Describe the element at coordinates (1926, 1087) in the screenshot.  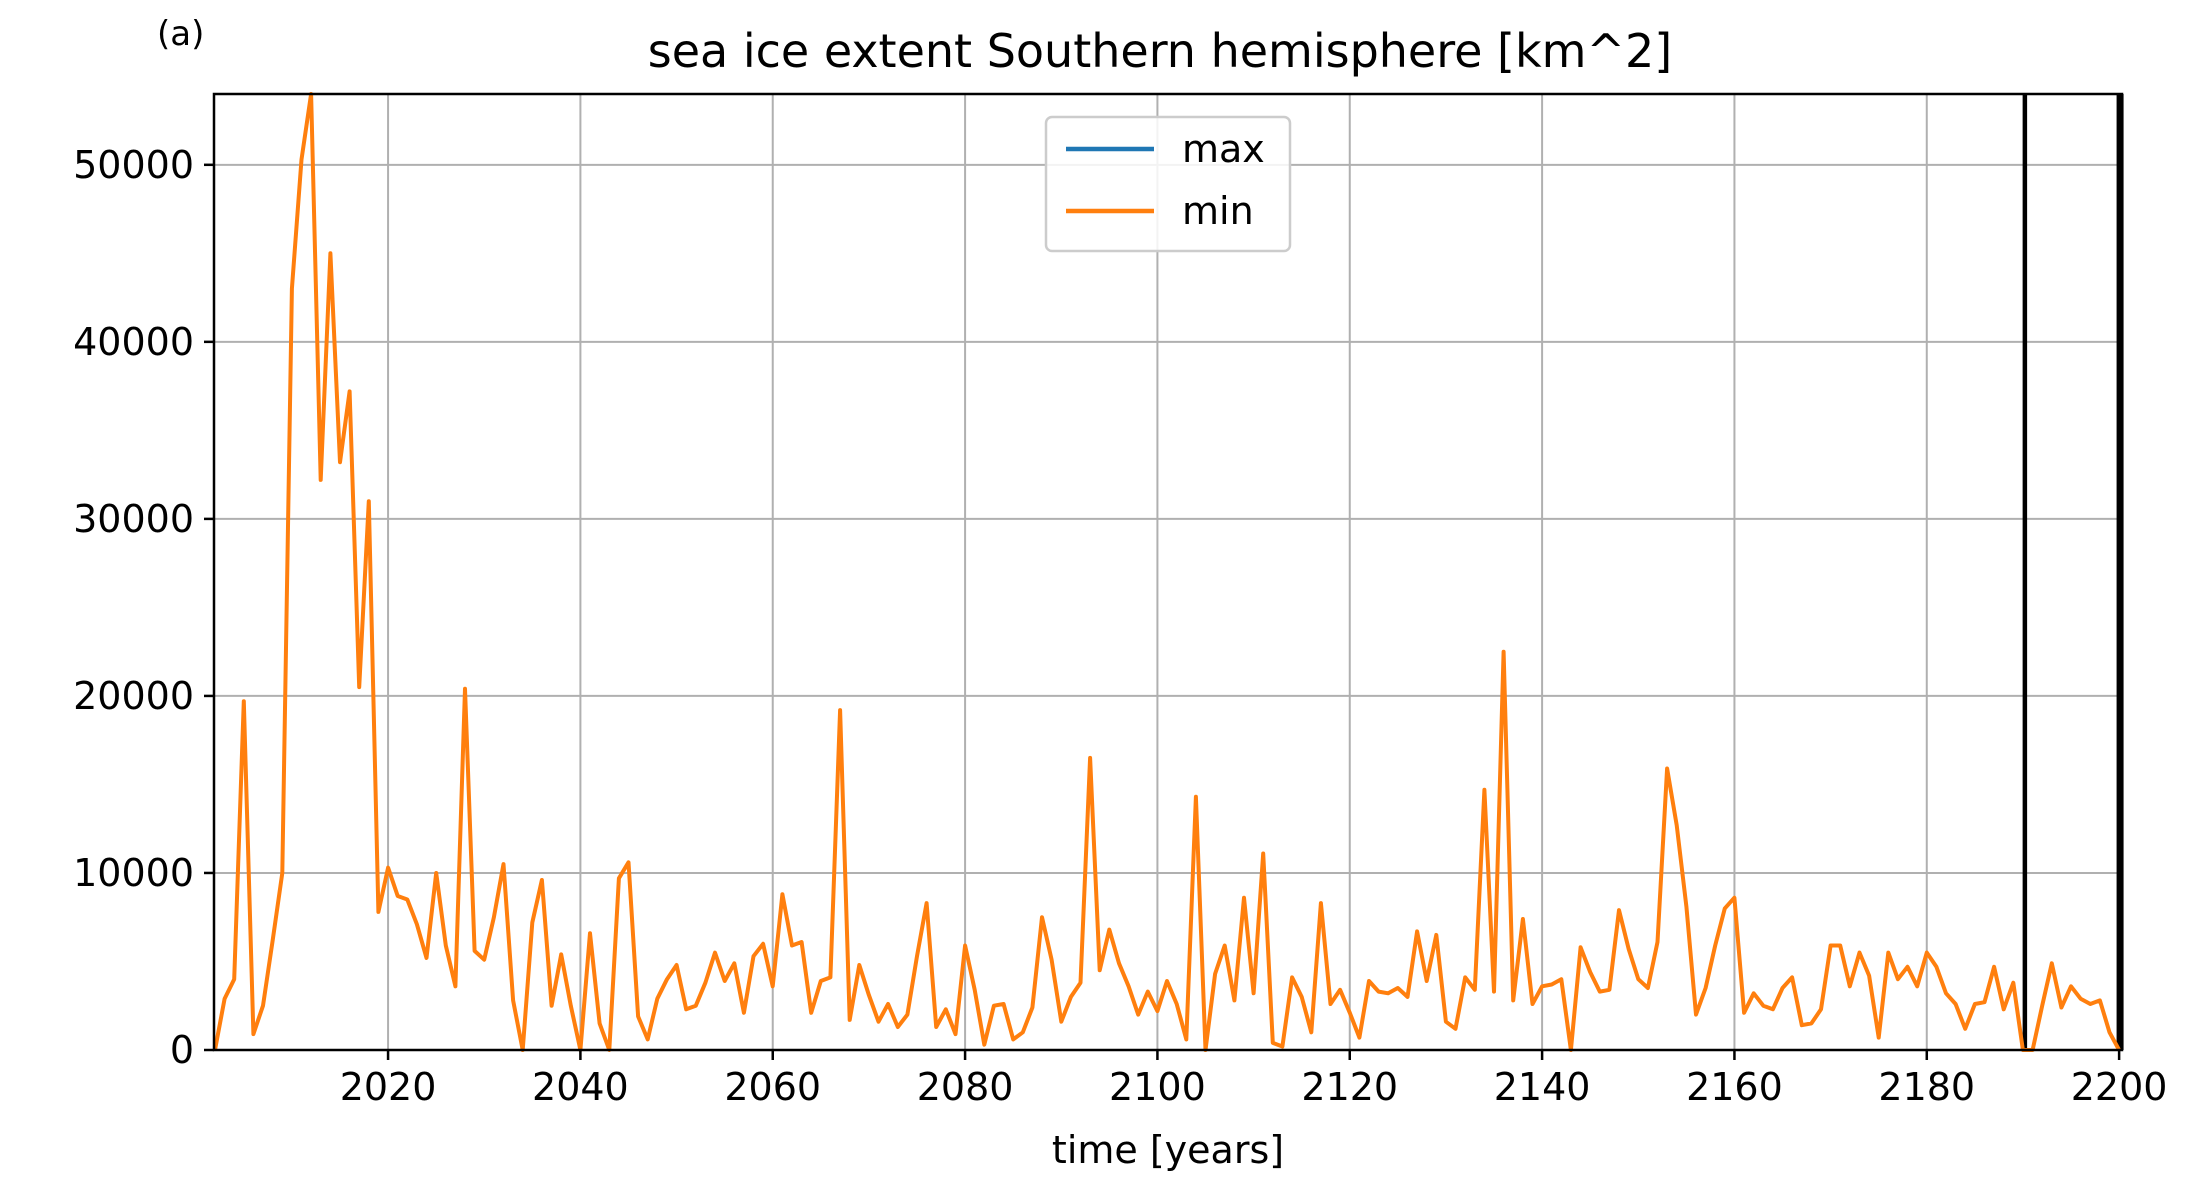
I see `x-tick-label-8: 2180` at that location.